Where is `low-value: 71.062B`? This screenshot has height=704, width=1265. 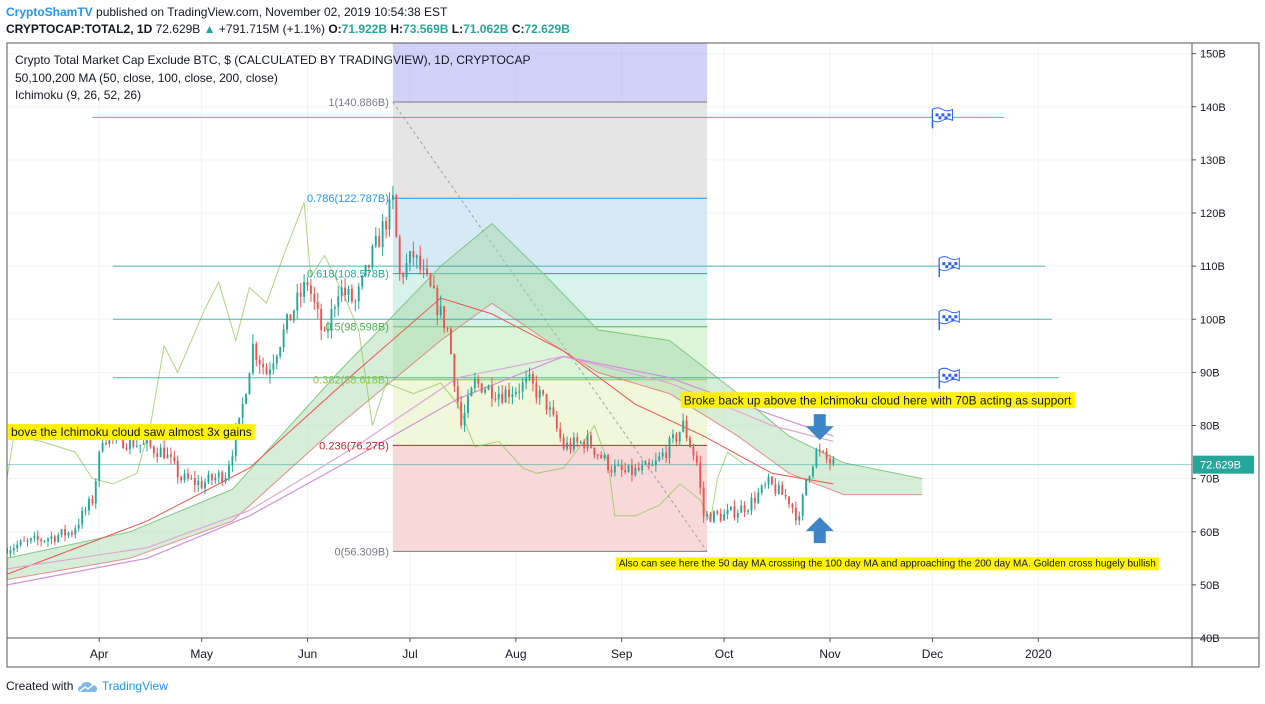 low-value: 71.062B is located at coordinates (486, 29).